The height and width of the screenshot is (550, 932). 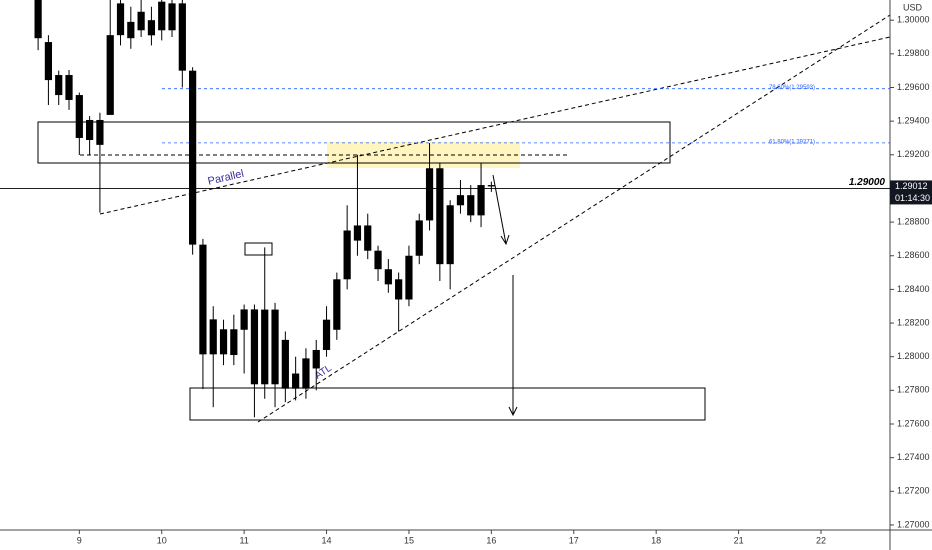 What do you see at coordinates (913, 87) in the screenshot?
I see `y-tick-label: 1.29600` at bounding box center [913, 87].